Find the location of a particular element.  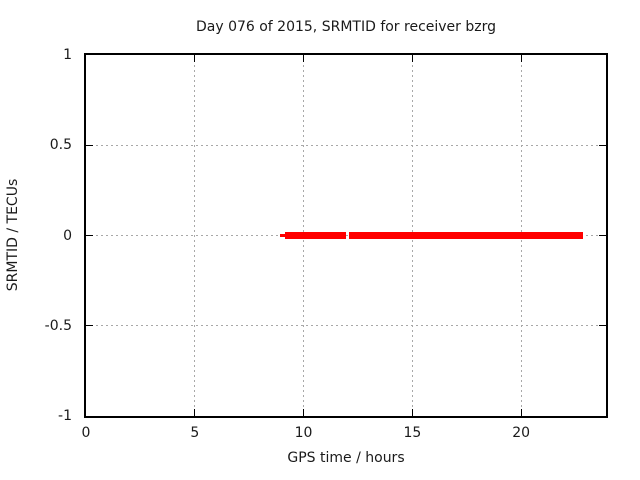

x-tick-label: 5 is located at coordinates (195, 433).